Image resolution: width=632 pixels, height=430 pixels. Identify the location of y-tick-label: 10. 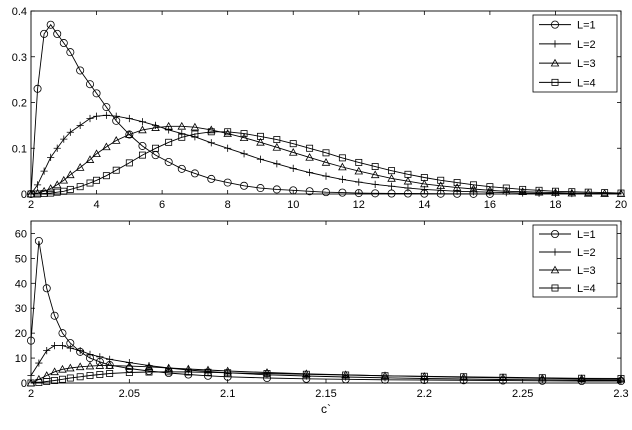
(21, 359).